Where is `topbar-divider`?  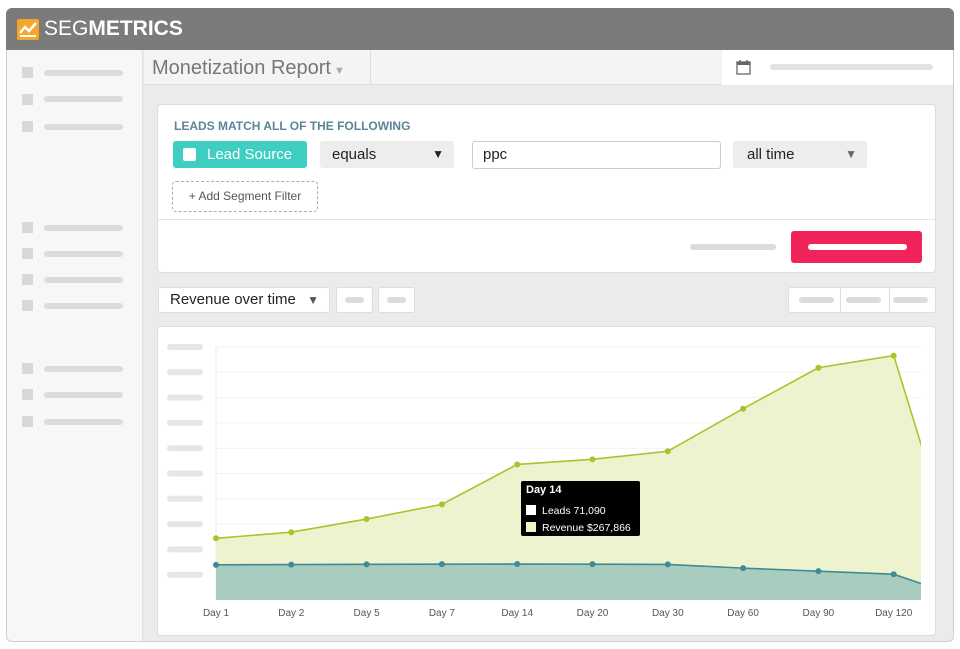
topbar-divider is located at coordinates (370, 67).